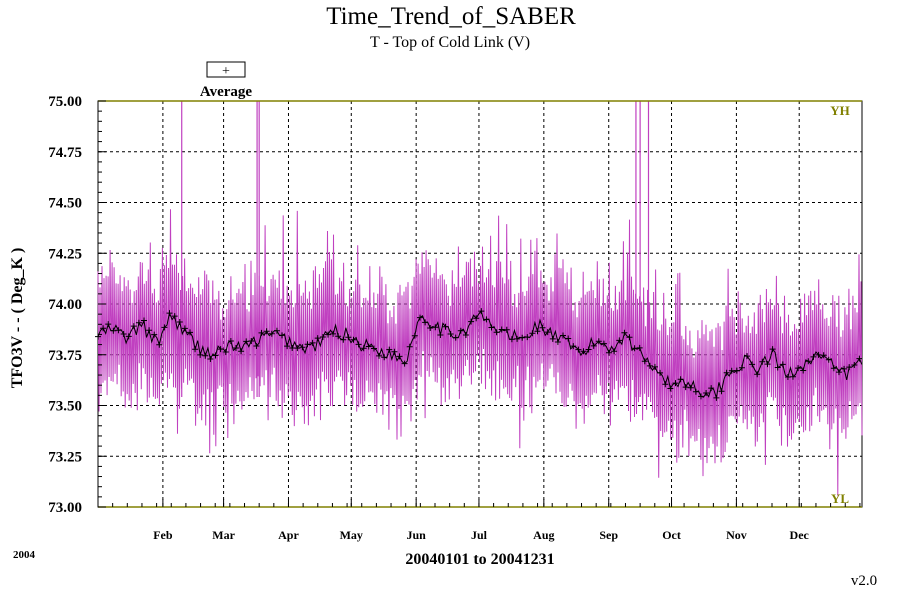 Image resolution: width=900 pixels, height=590 pixels. Describe the element at coordinates (65, 254) in the screenshot. I see `y-tick-label: 74.25` at that location.